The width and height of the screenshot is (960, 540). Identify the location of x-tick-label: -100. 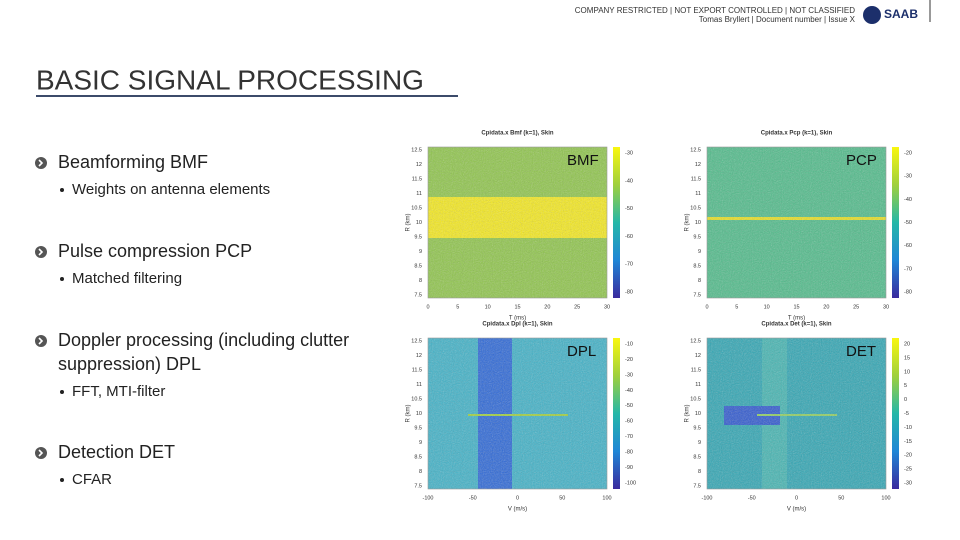
(706, 498).